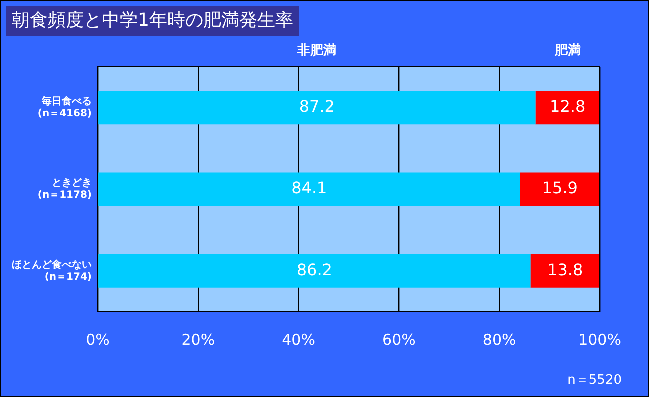 The width and height of the screenshot is (649, 397). What do you see at coordinates (199, 339) in the screenshot?
I see `x-tick-label: 20%` at bounding box center [199, 339].